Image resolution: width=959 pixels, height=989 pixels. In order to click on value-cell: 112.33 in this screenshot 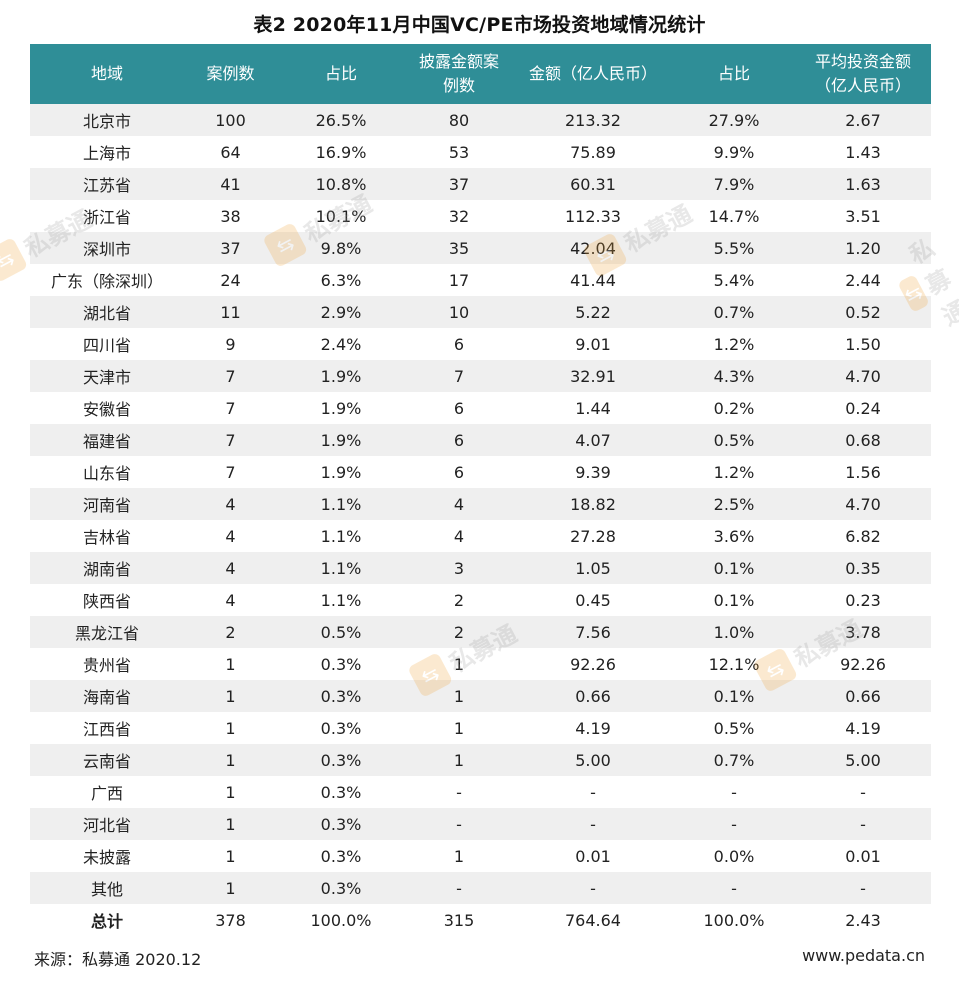, I will do `click(593, 216)`.